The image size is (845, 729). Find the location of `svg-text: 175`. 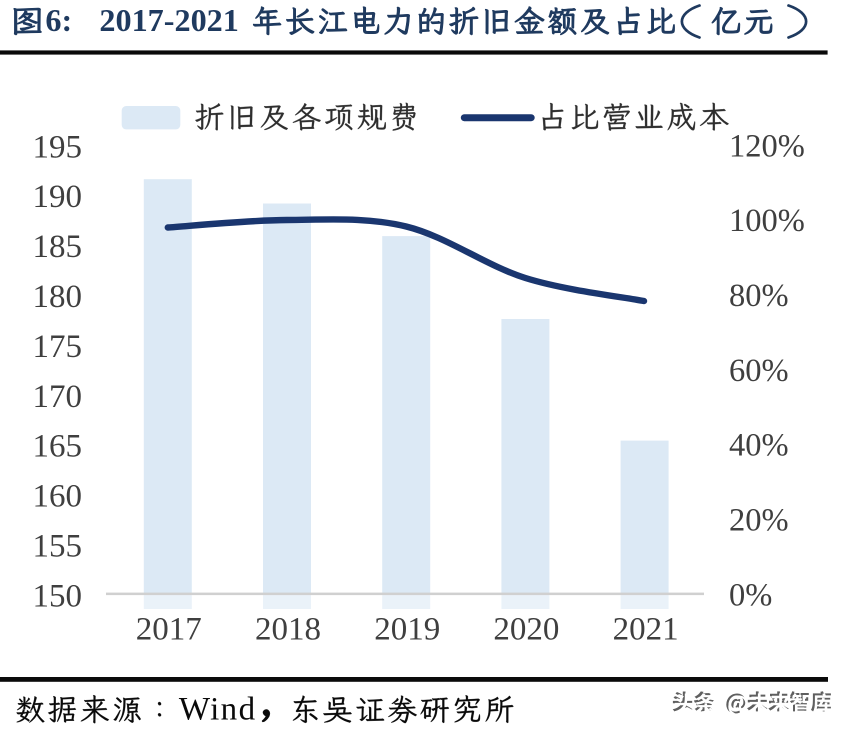

svg-text: 175 is located at coordinates (58, 347).